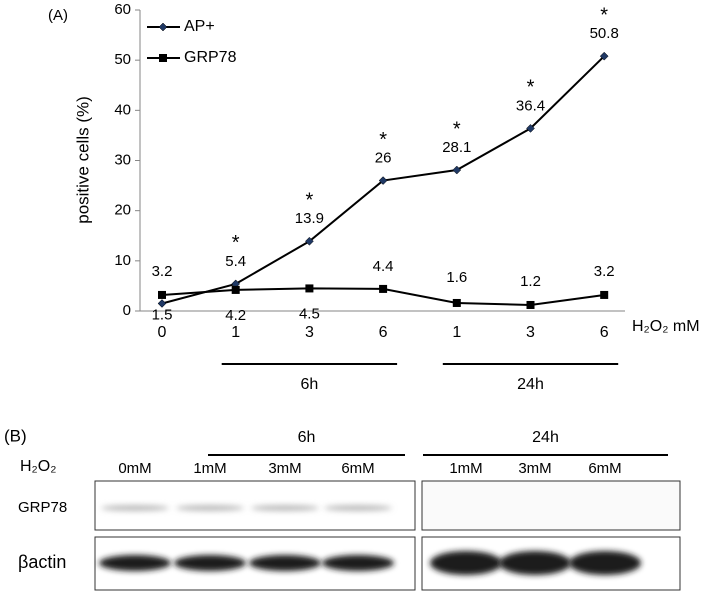  Describe the element at coordinates (122, 59) in the screenshot. I see `y-tick-label: 50` at that location.